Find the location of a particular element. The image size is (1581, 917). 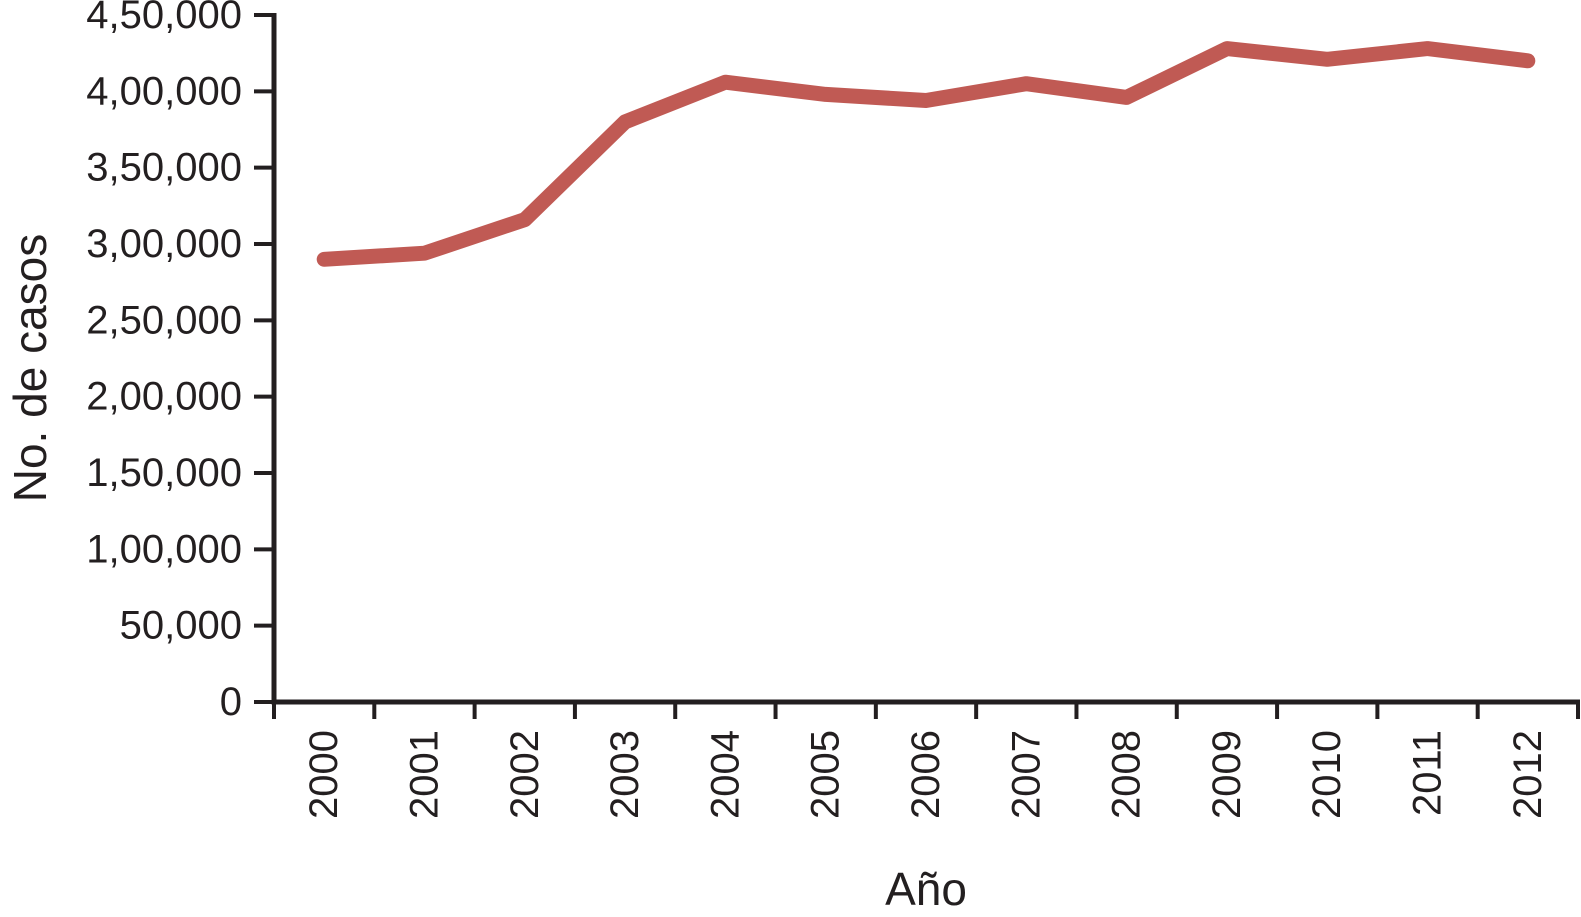

x-tick-label: 2000 is located at coordinates (324, 774).